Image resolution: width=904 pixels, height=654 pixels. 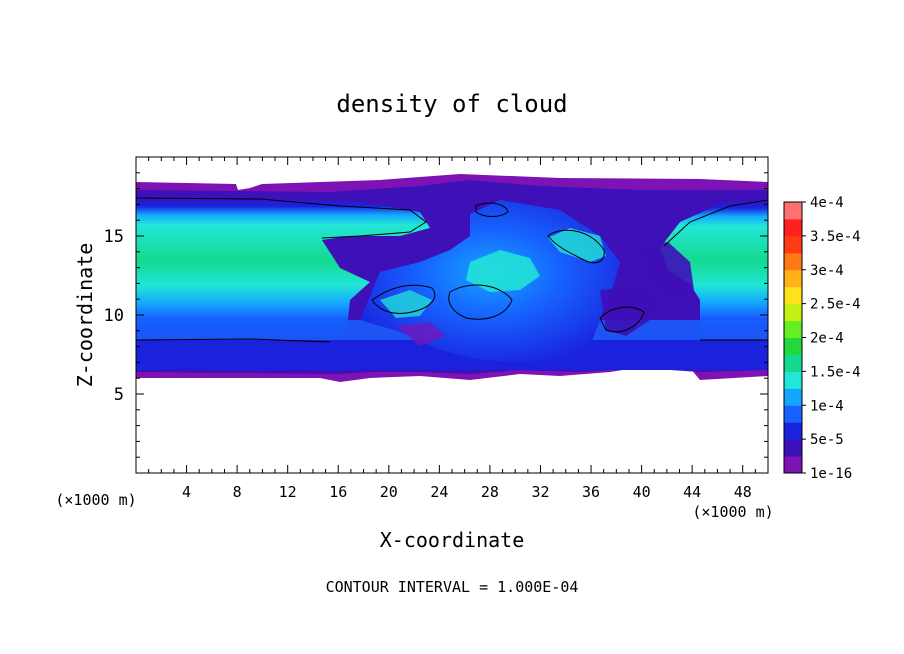 I want to click on colorbar-label: 1e-16, so click(x=831, y=474).